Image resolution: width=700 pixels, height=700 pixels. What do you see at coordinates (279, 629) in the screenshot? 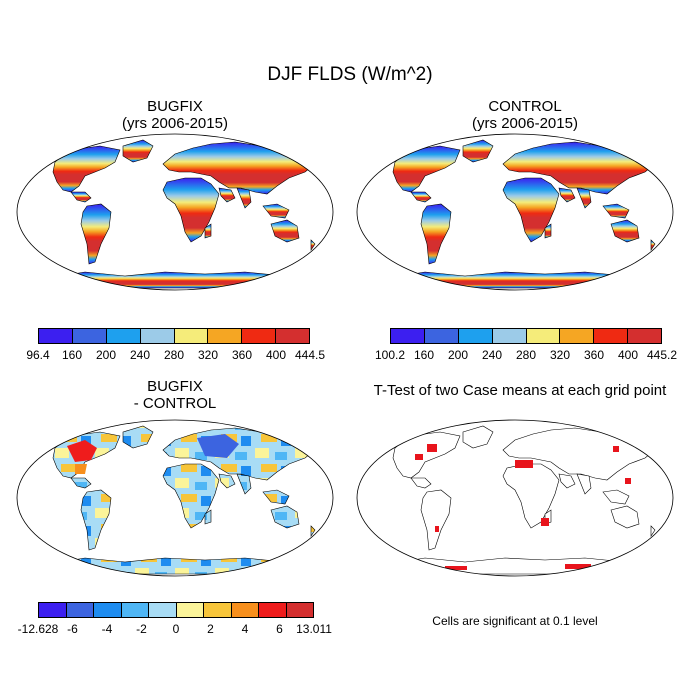
I see `colorbar-tick-label: 6` at bounding box center [279, 629].